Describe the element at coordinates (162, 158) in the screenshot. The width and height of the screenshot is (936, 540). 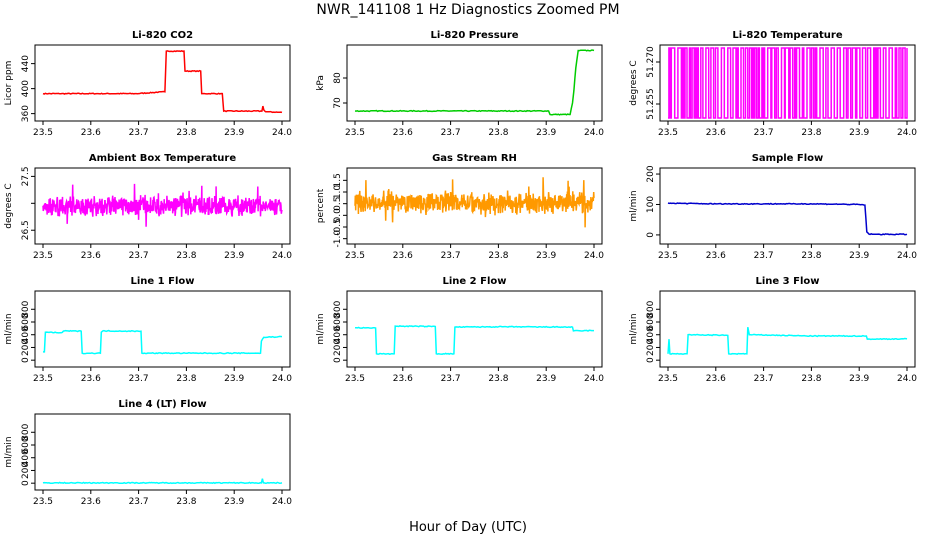
I see `panel-title: Ambient Box Temperature` at that location.